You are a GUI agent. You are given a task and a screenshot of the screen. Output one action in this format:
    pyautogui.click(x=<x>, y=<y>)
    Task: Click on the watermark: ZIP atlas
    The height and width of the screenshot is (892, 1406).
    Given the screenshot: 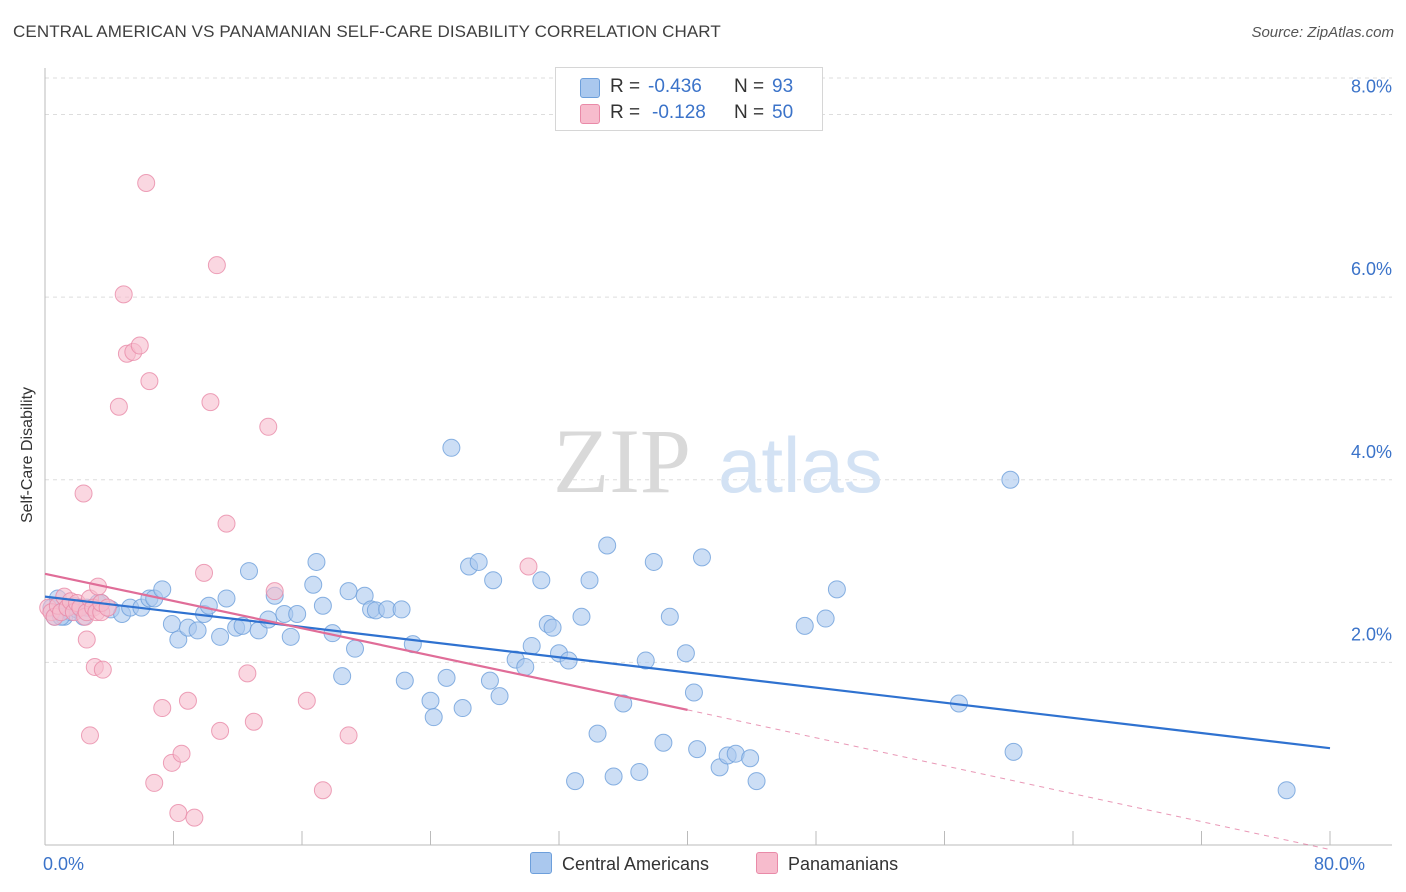 What is the action you would take?
    pyautogui.click(x=718, y=461)
    